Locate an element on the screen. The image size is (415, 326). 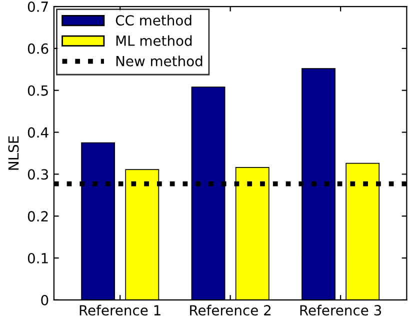
x-tick-label: Reference 1 is located at coordinates (120, 310).